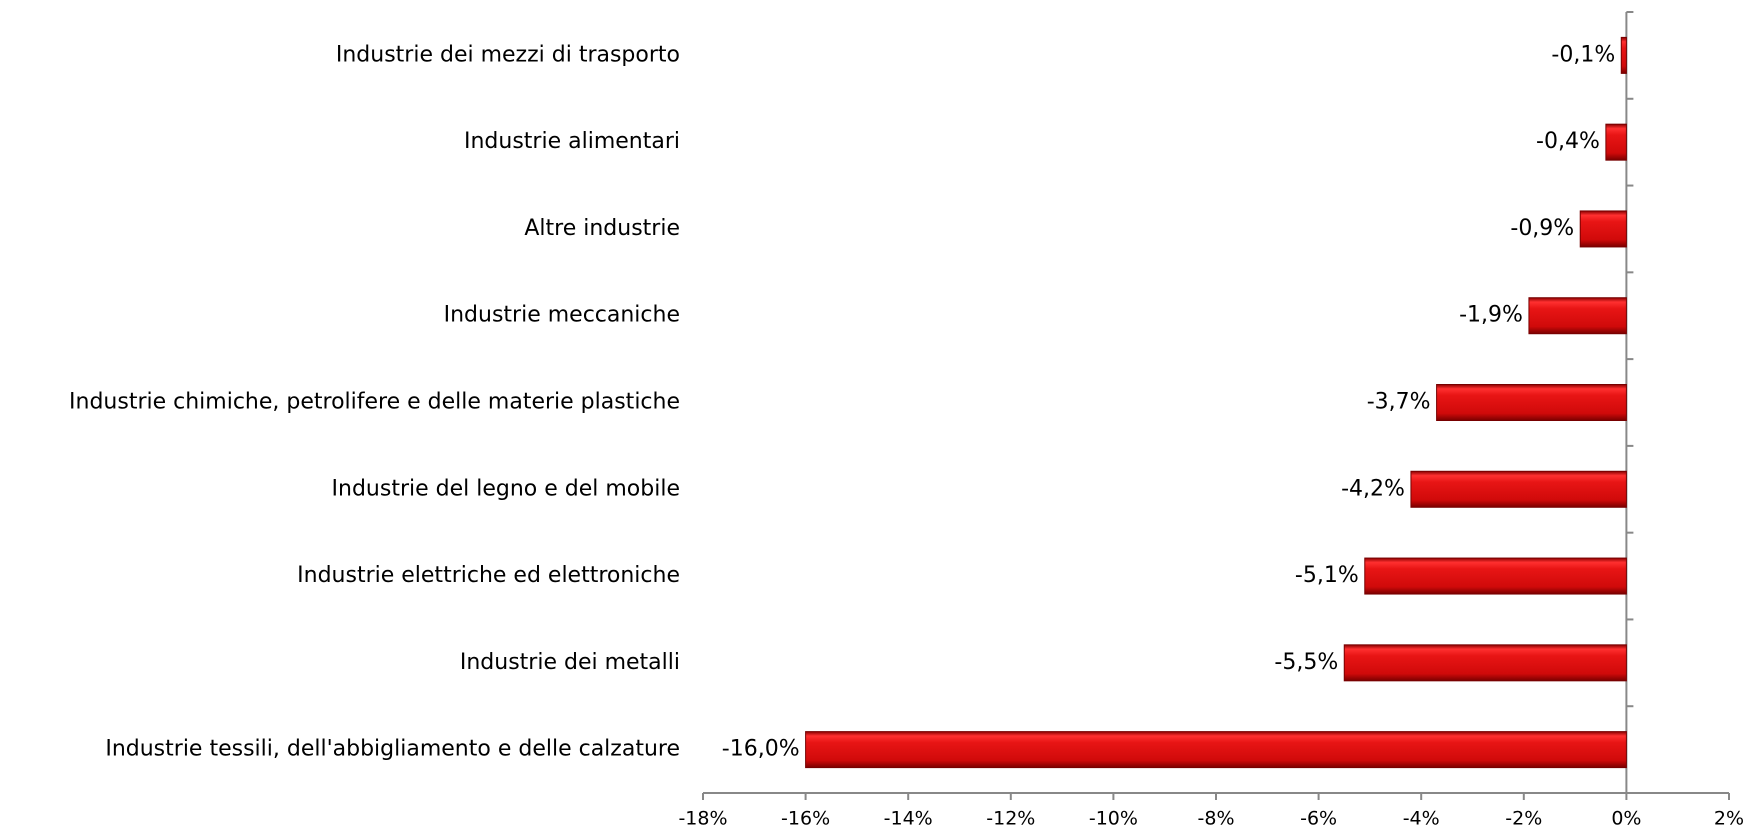  What do you see at coordinates (1542, 228) in the screenshot?
I see `data-label: -0,9%` at bounding box center [1542, 228].